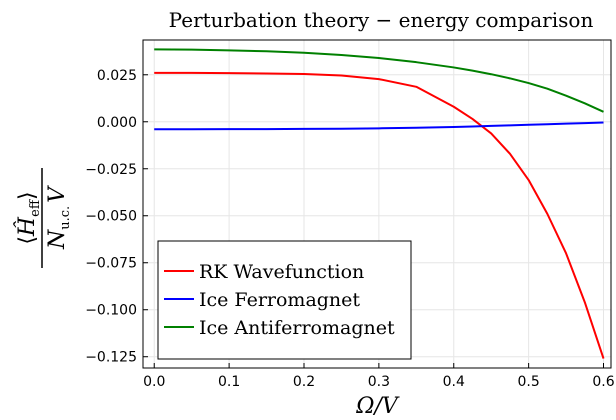  Describe the element at coordinates (111, 264) in the screenshot. I see `y-tick-label: −0.075` at that location.